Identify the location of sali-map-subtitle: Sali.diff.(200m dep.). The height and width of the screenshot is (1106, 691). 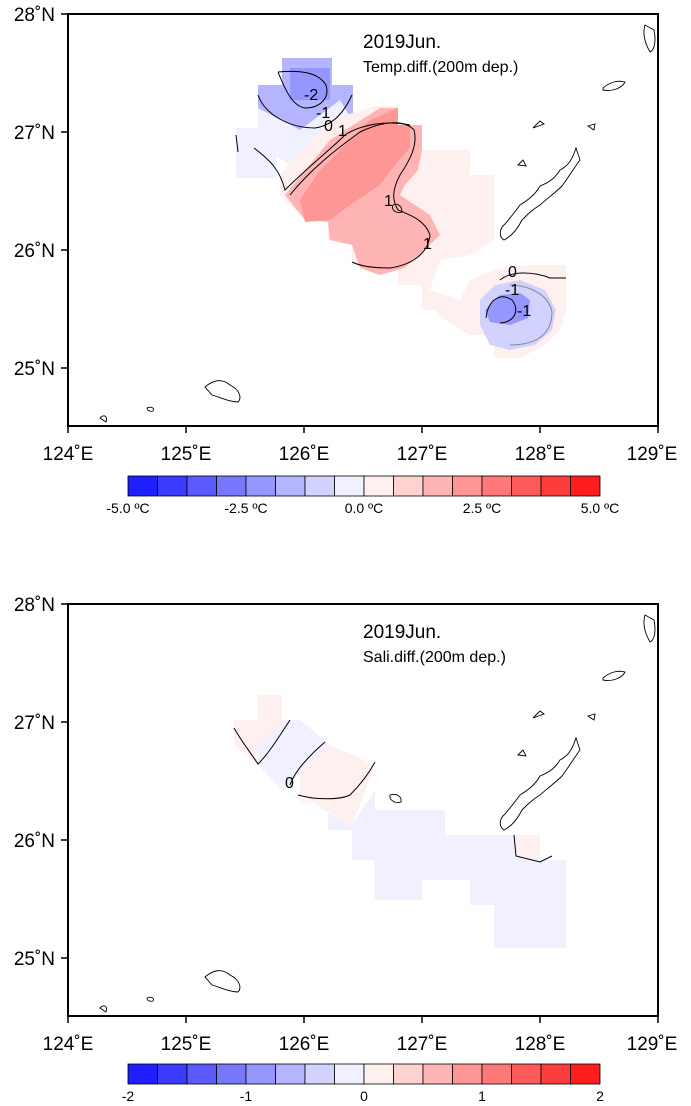
(434, 657).